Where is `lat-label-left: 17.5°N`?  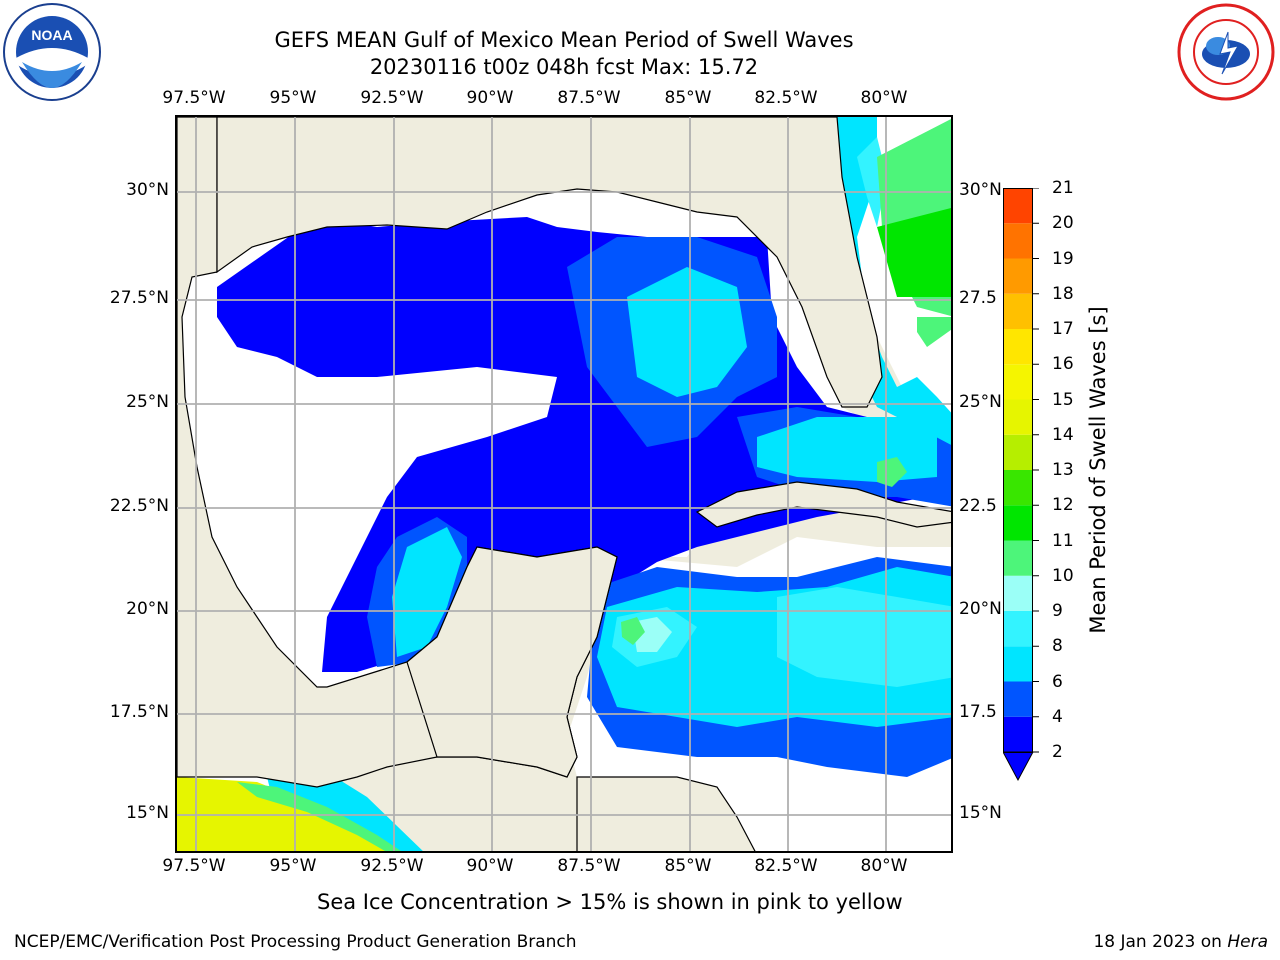
lat-label-left: 17.5°N is located at coordinates (139, 712).